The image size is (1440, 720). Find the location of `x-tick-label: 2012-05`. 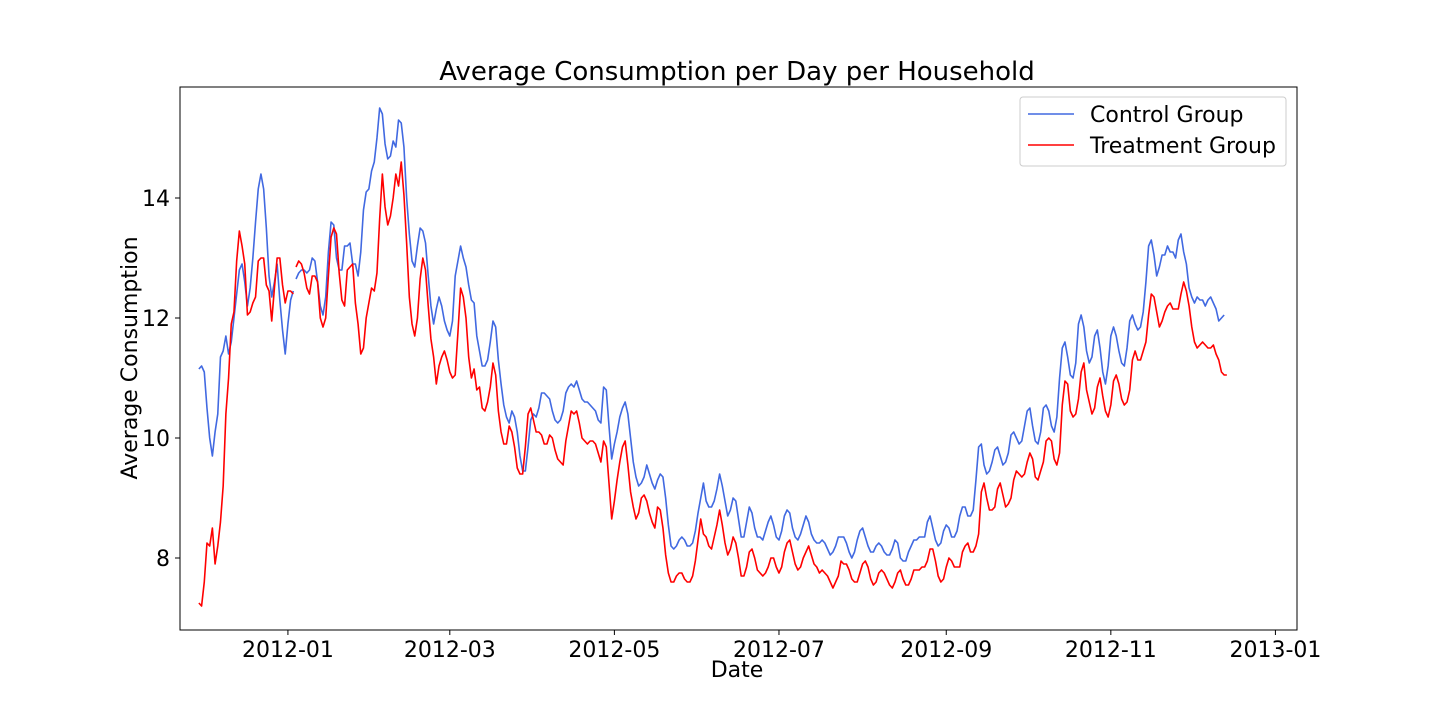

x-tick-label: 2012-05 is located at coordinates (614, 650).